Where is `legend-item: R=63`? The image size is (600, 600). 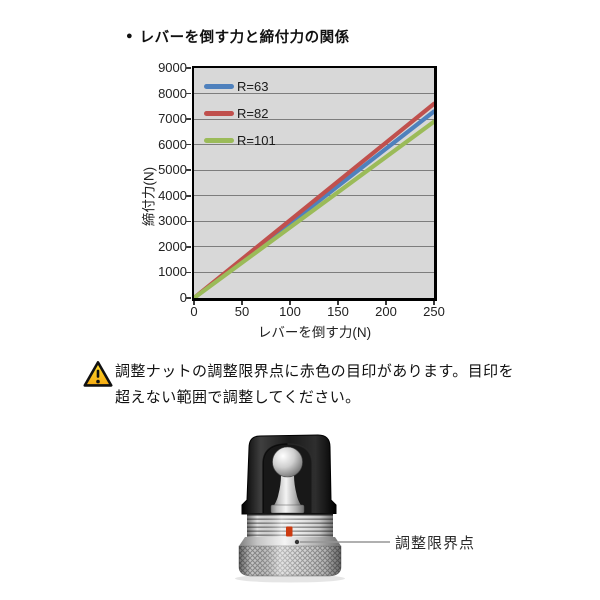
legend-item: R=63 is located at coordinates (240, 86).